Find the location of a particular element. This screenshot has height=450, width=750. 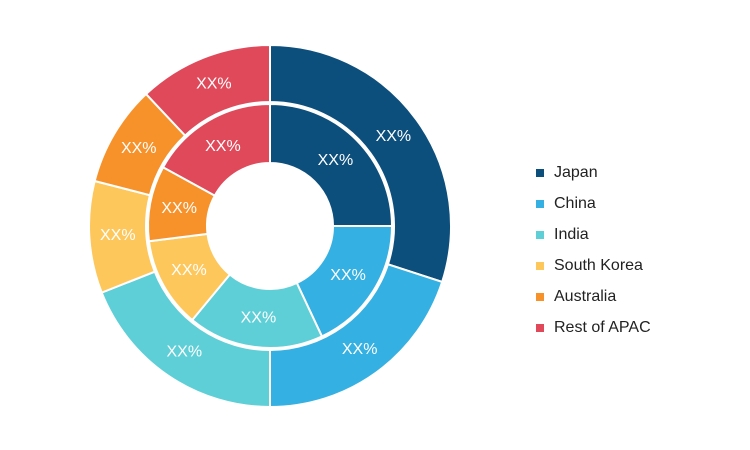

inner-ring-slice-japan is located at coordinates (331, 164).